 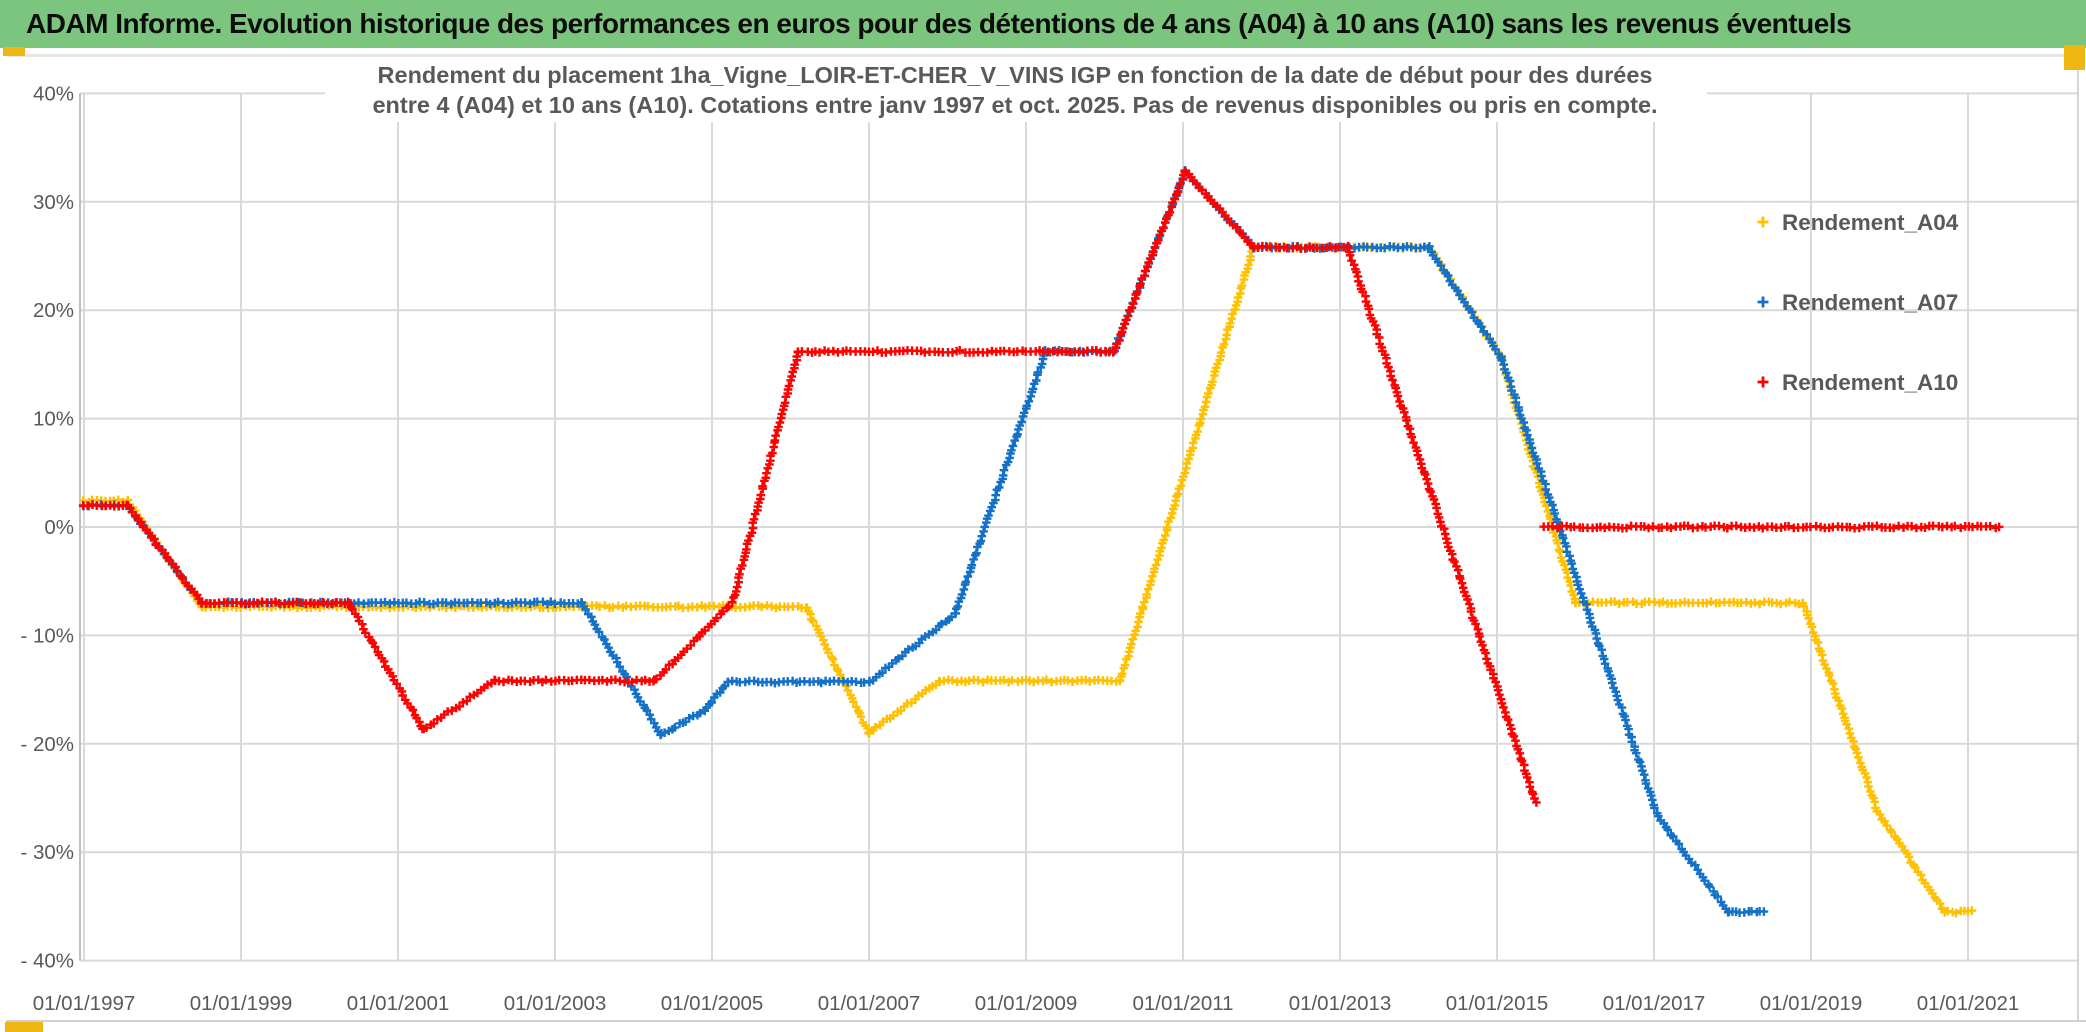 What do you see at coordinates (53, 93) in the screenshot?
I see `y-tick-label: 40%` at bounding box center [53, 93].